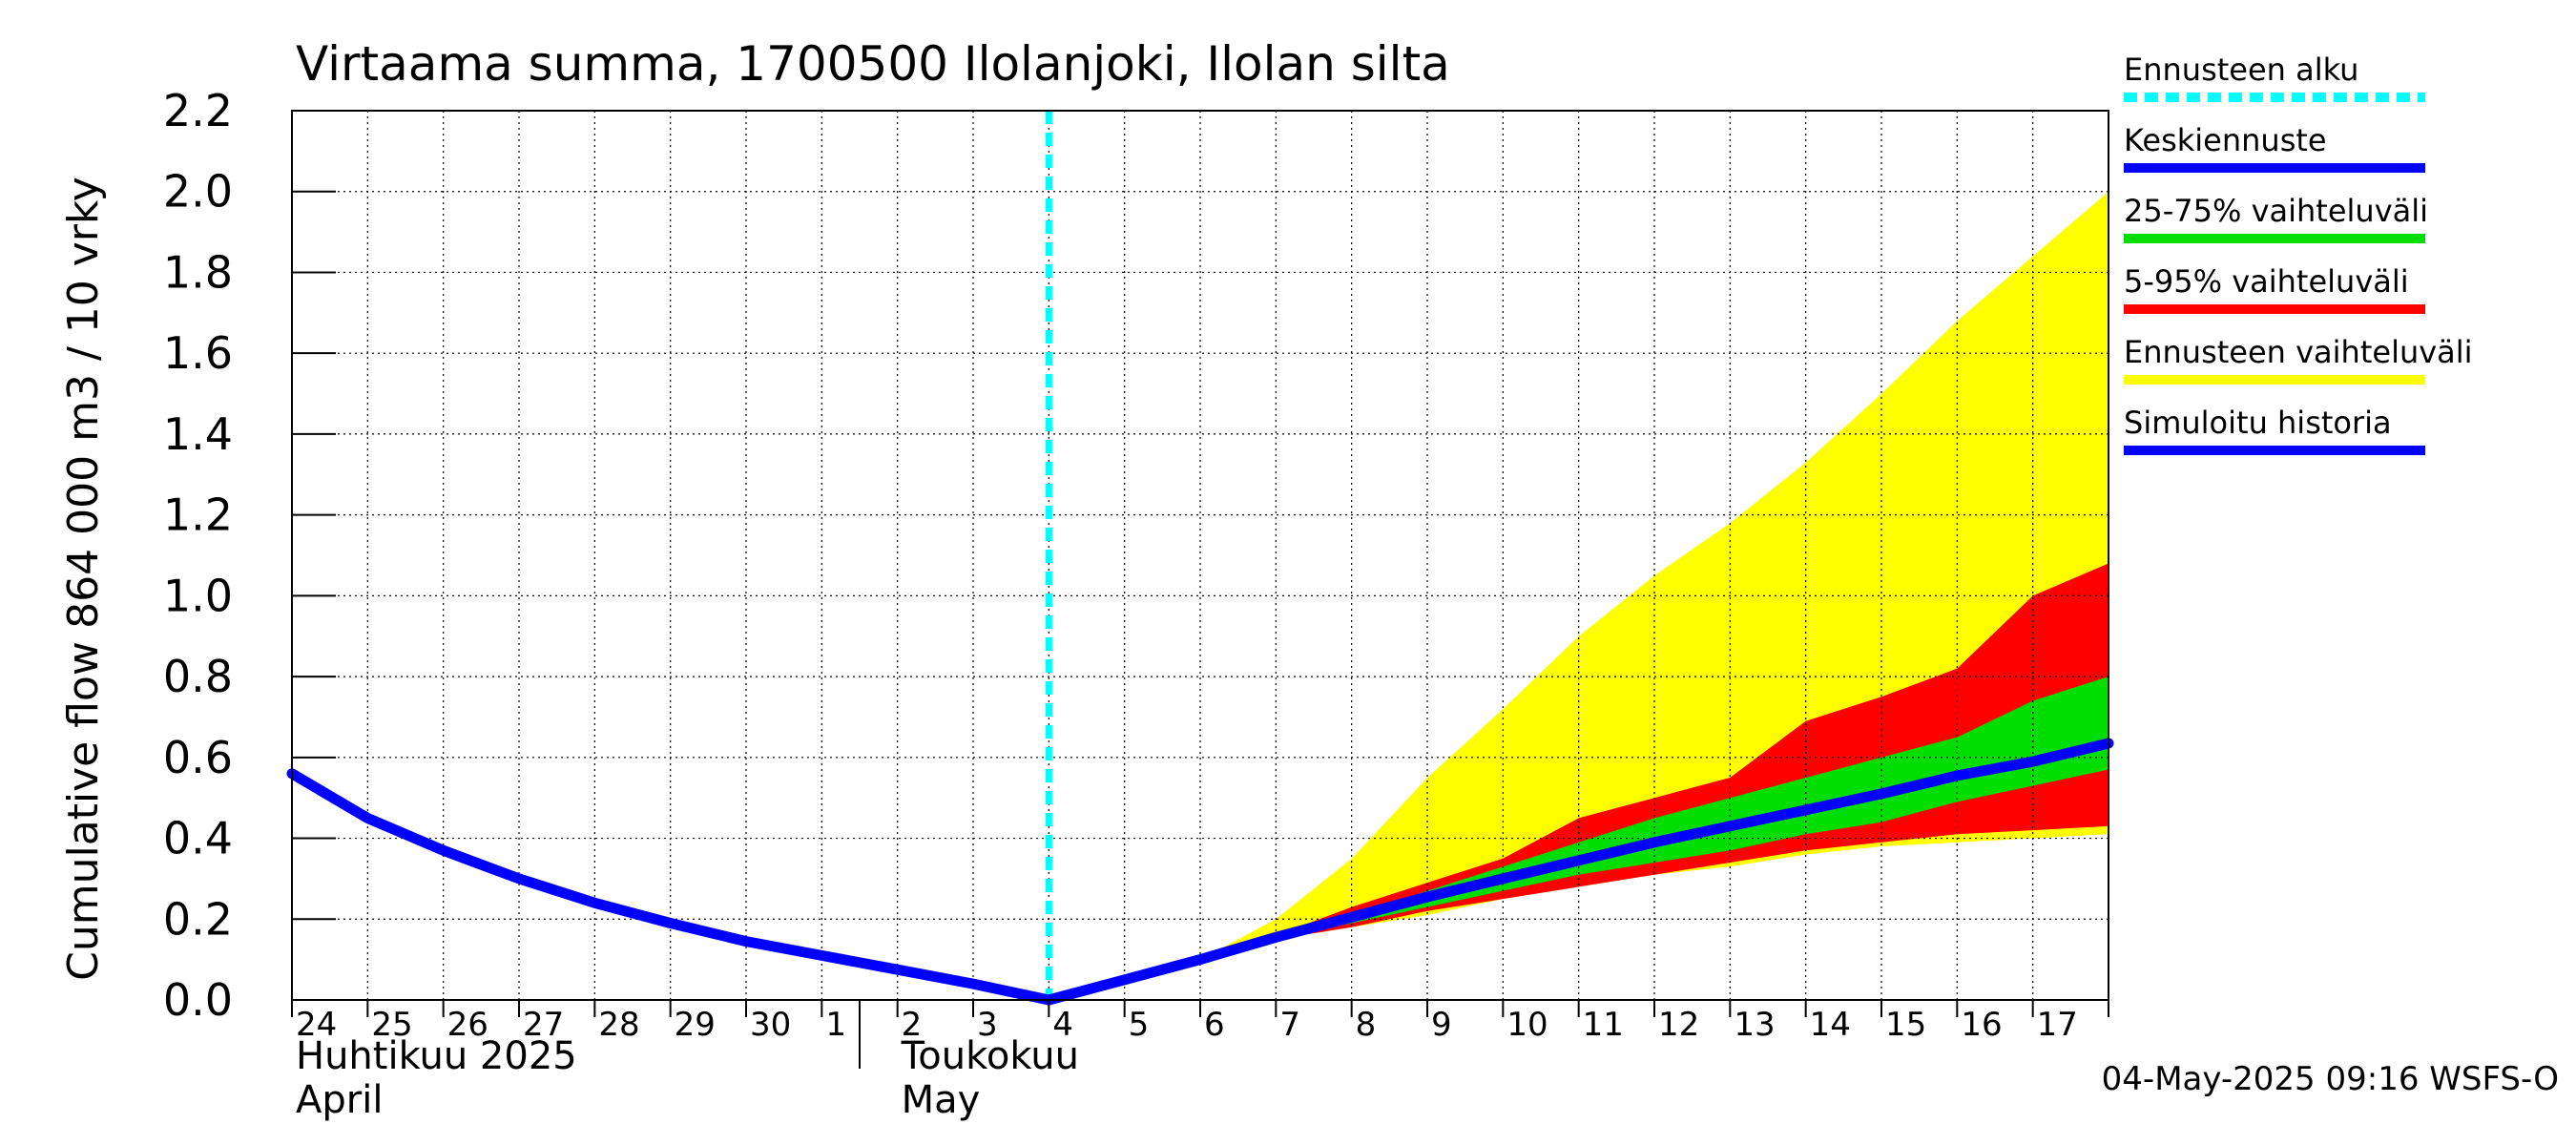 The image size is (2576, 1145). What do you see at coordinates (198, 110) in the screenshot?
I see `y-tick-label: 2.2` at bounding box center [198, 110].